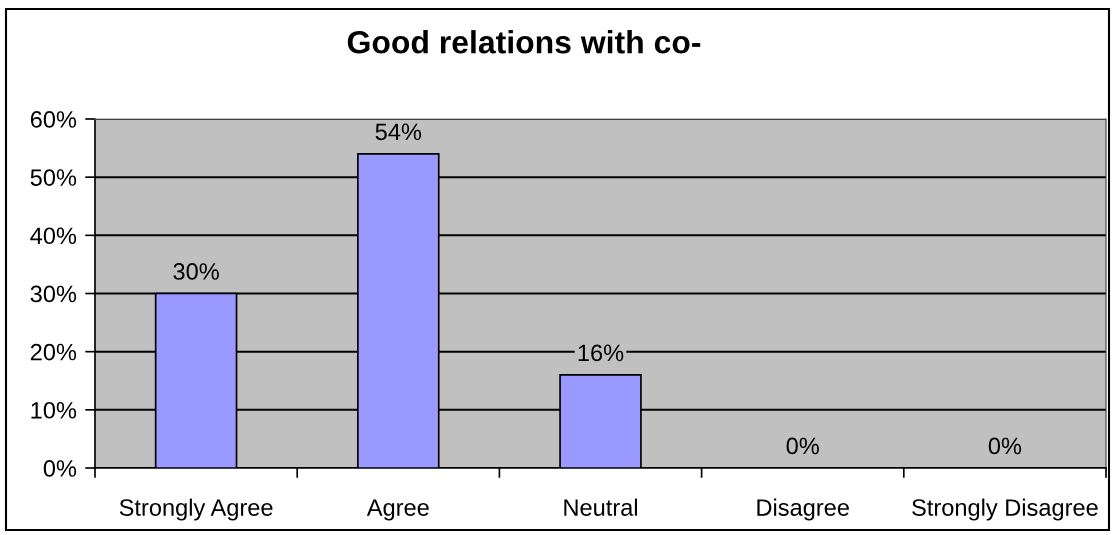  Describe the element at coordinates (54, 410) in the screenshot. I see `y-tick-label: 10%` at that location.